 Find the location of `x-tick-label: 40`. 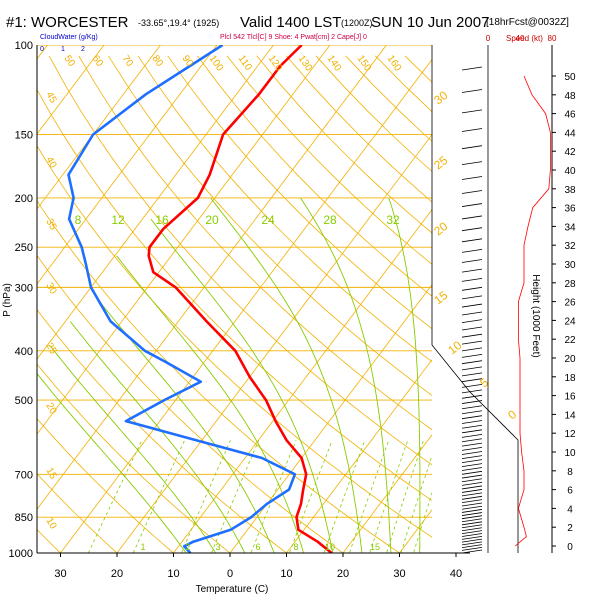

x-tick-label: 40 is located at coordinates (456, 574).